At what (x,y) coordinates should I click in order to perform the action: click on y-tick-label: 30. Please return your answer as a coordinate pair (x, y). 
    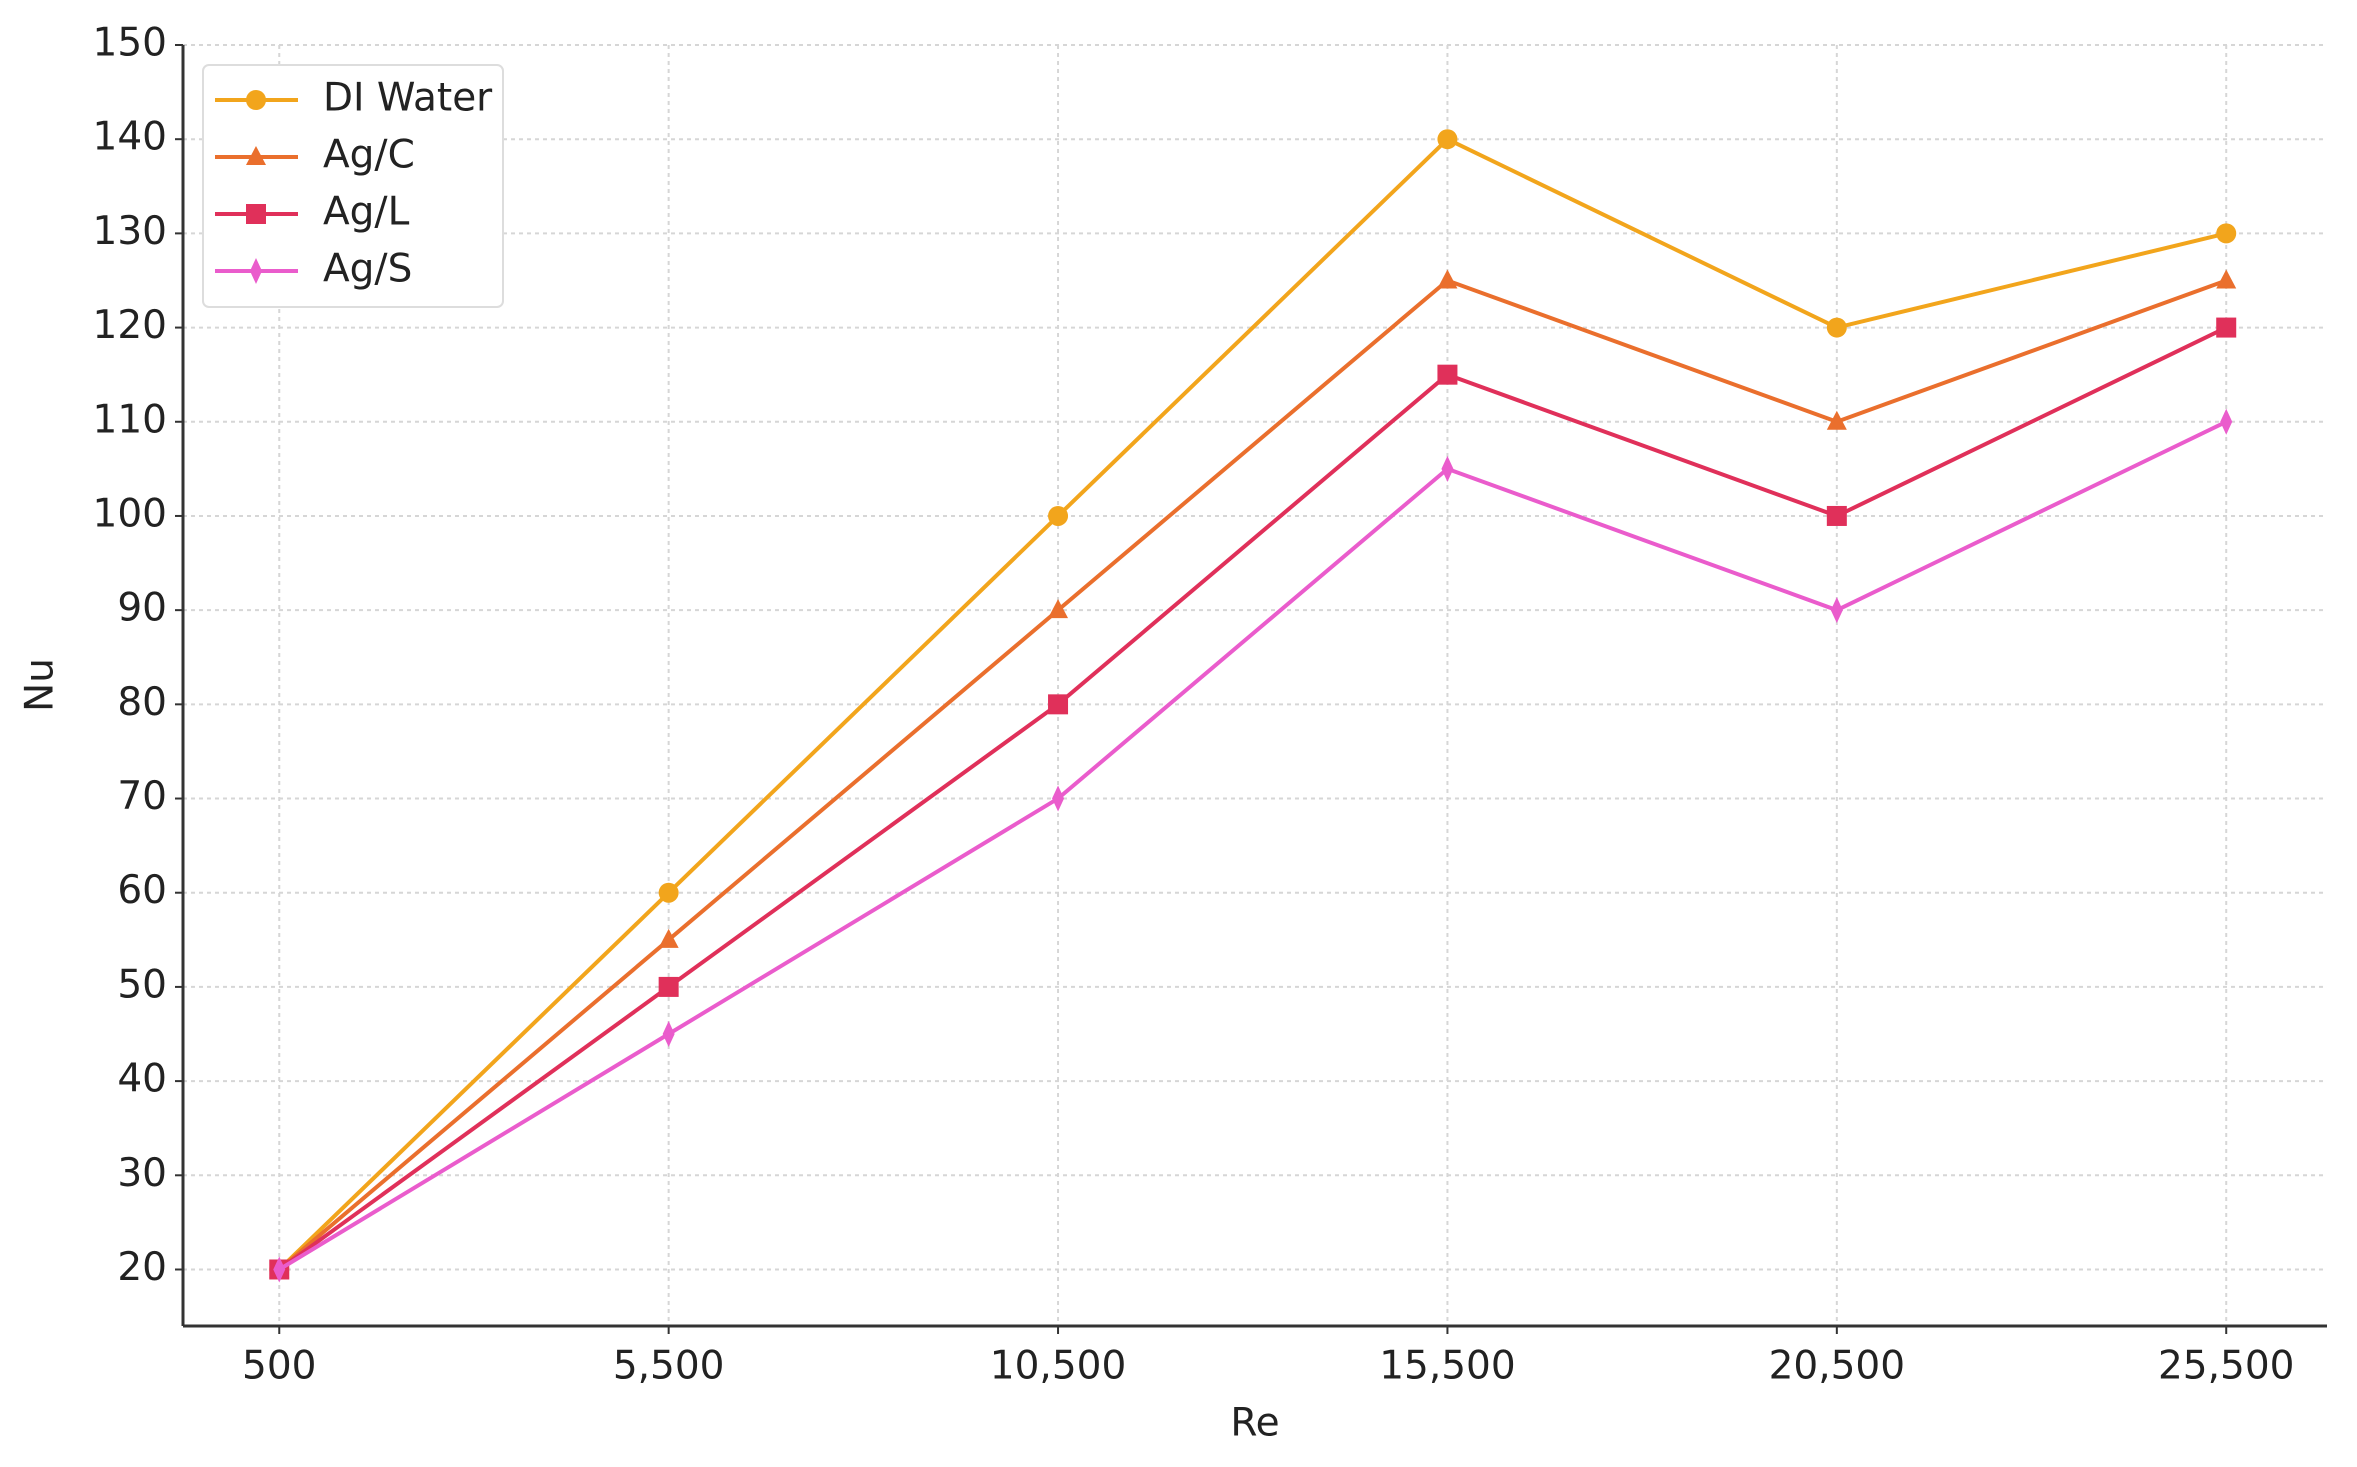
    Looking at the image, I should click on (142, 1173).